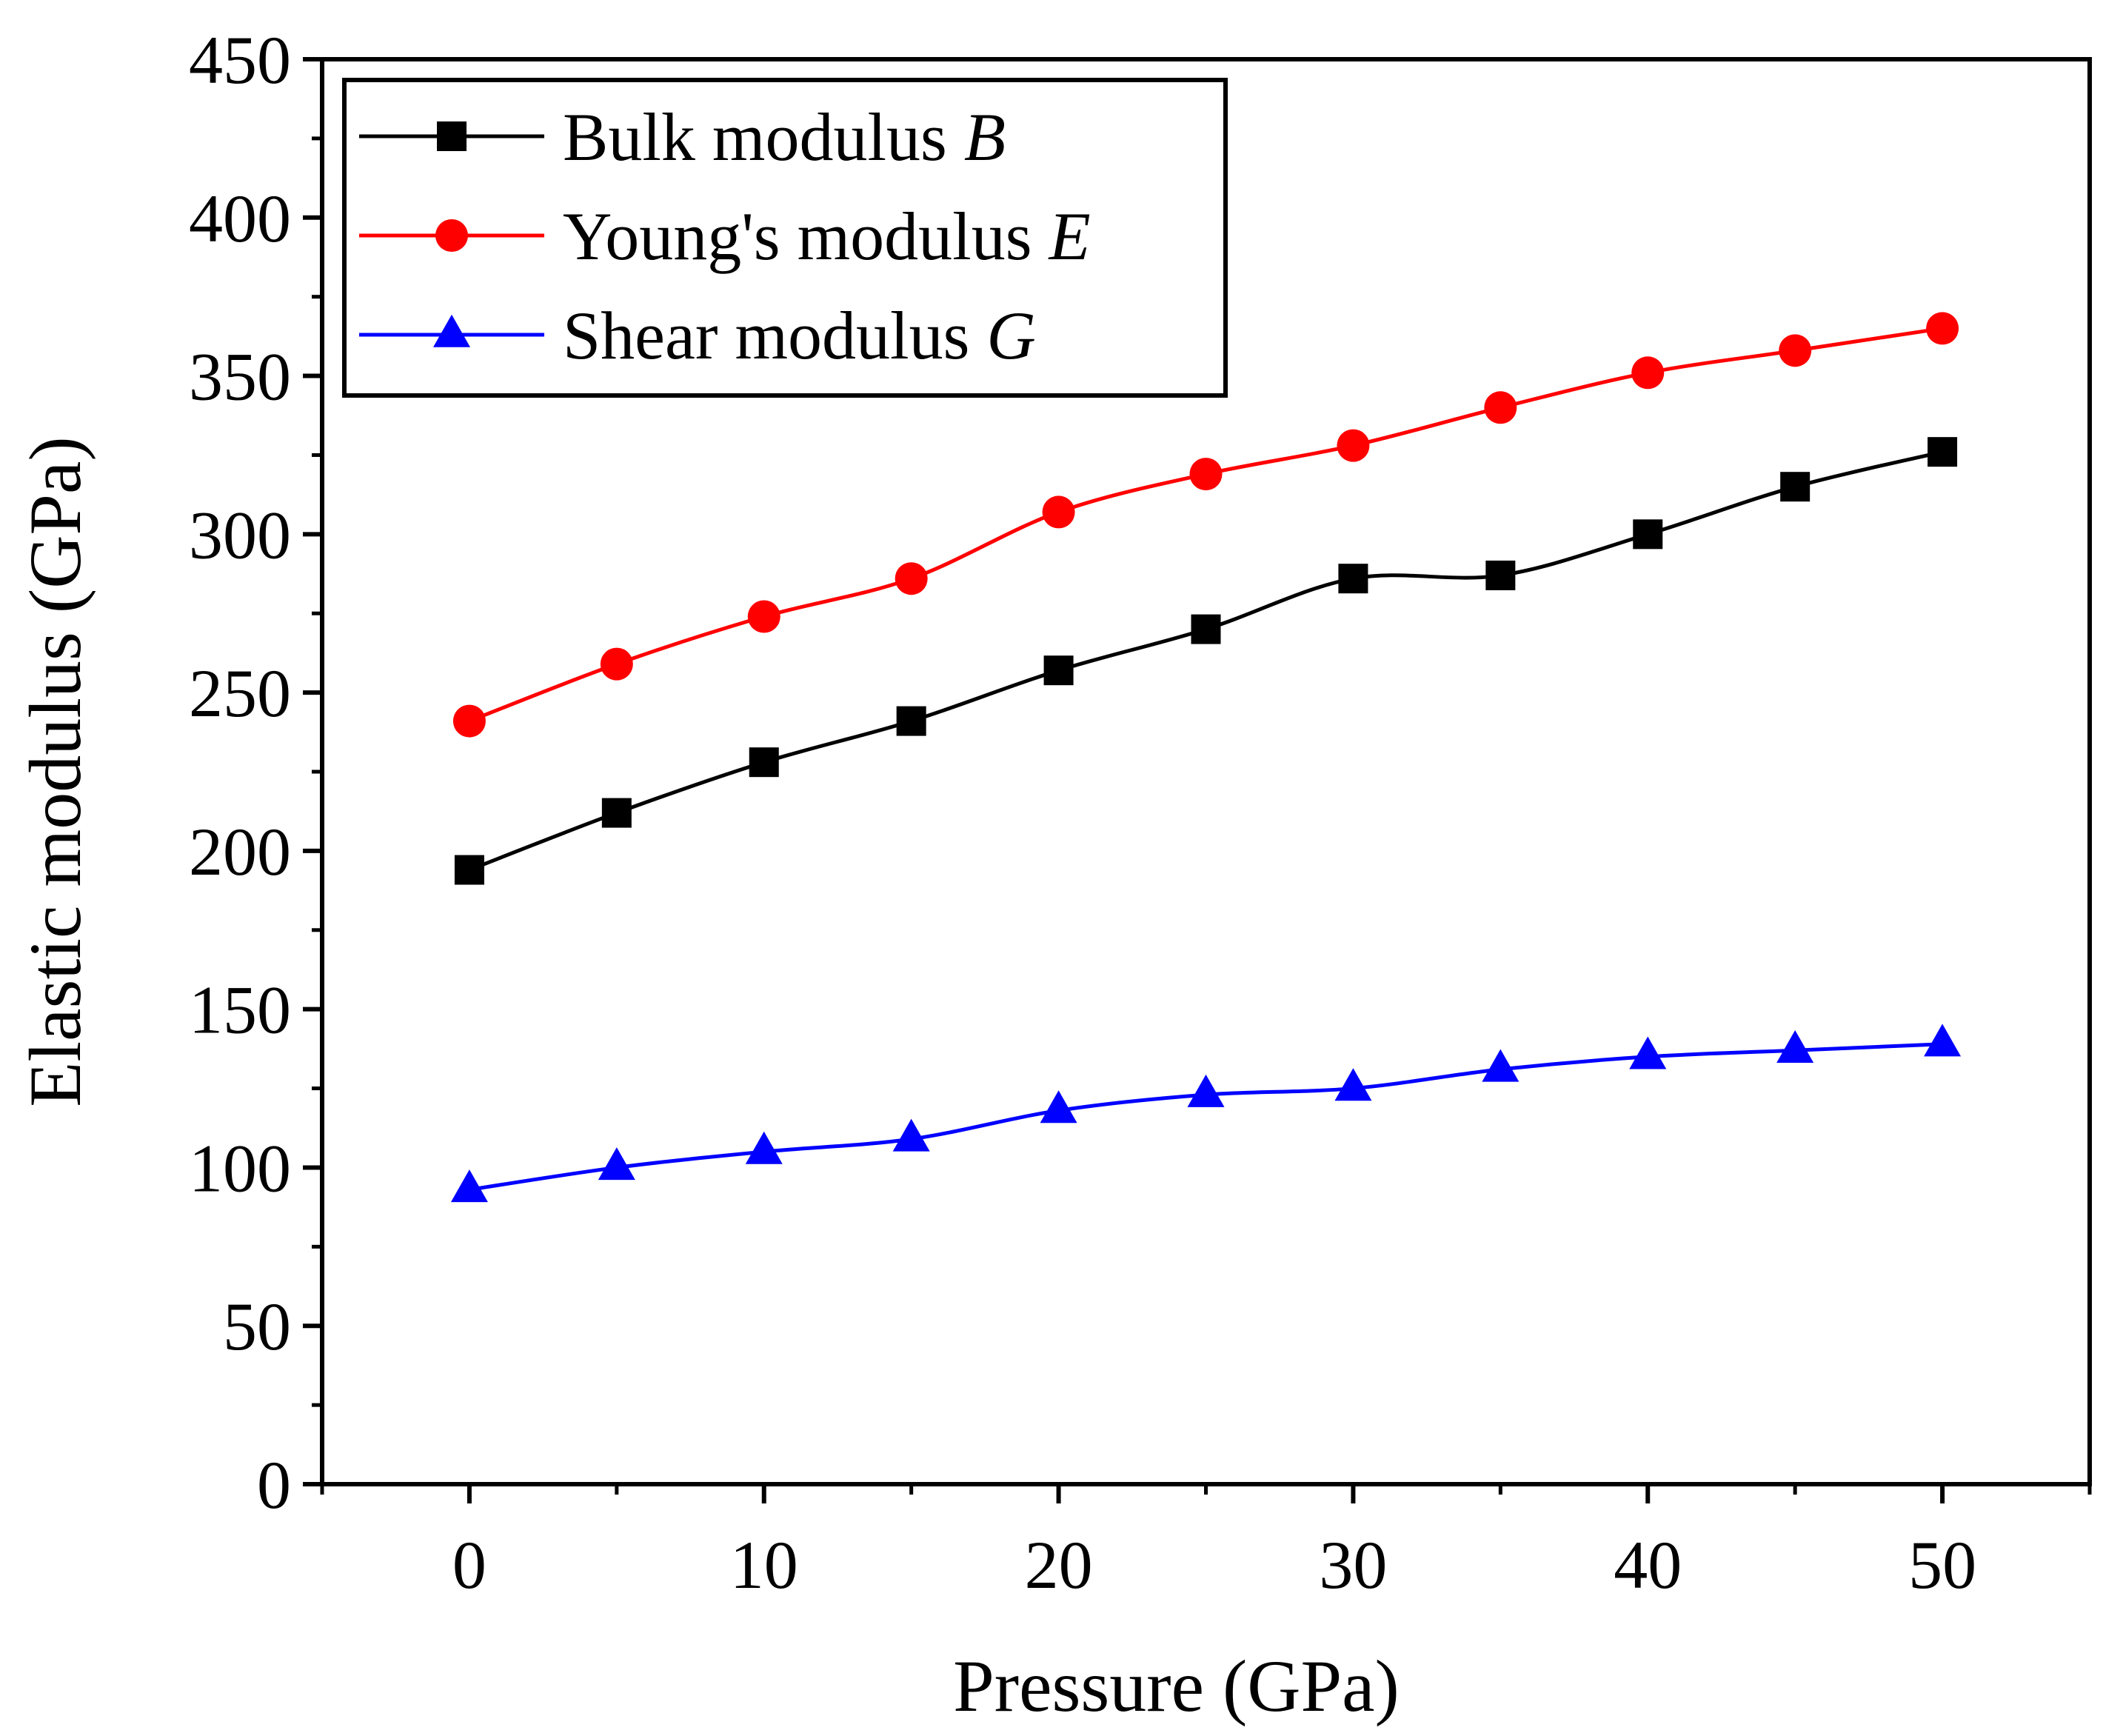 The width and height of the screenshot is (2123, 1736). I want to click on legend-marker-young-s-modulus, so click(452, 235).